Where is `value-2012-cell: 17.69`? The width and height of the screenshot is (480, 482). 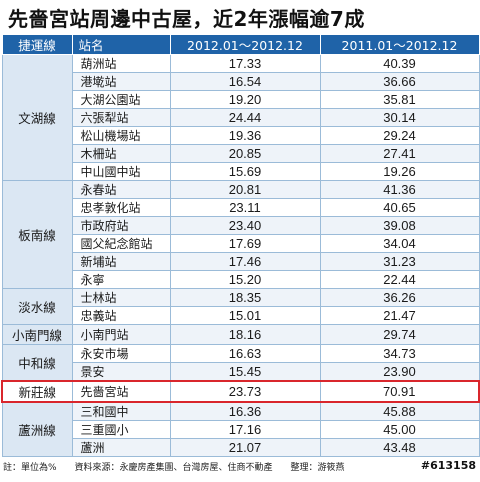 value-2012-cell: 17.69 is located at coordinates (245, 243).